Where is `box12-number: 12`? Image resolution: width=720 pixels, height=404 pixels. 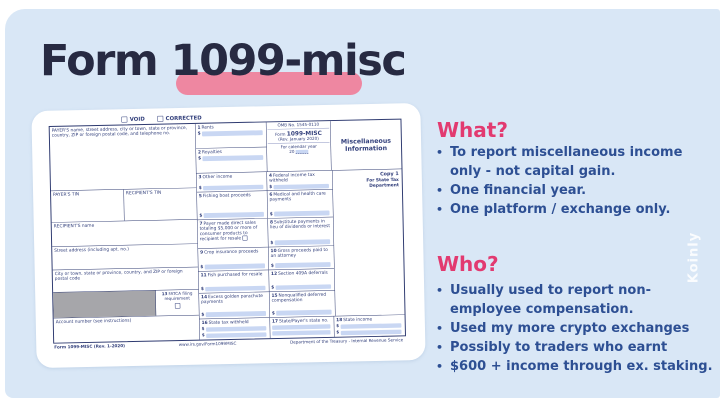 box12-number: 12 is located at coordinates (274, 274).